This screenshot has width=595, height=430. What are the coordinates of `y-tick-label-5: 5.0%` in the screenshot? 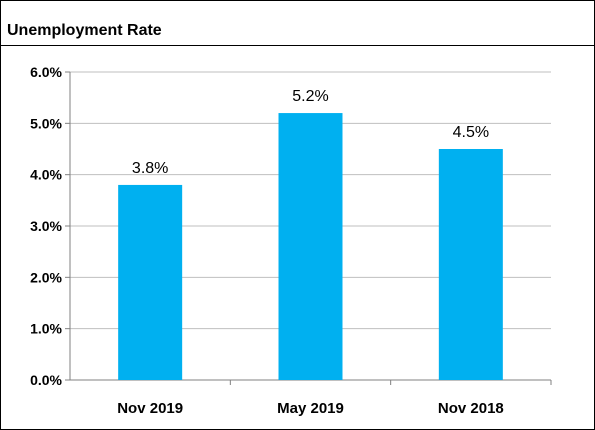 It's located at (46, 123).